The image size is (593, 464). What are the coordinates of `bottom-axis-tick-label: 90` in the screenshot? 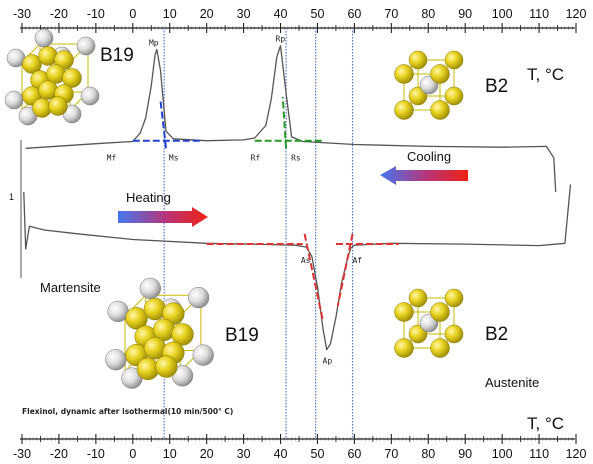 It's located at (465, 454).